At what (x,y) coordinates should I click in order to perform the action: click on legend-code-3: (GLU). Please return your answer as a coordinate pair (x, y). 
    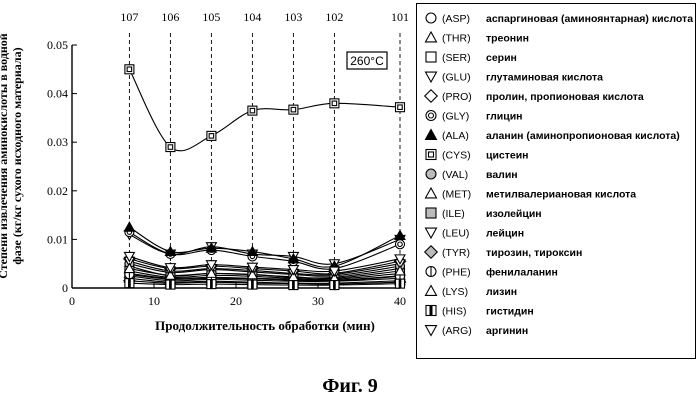
    Looking at the image, I should click on (456, 78).